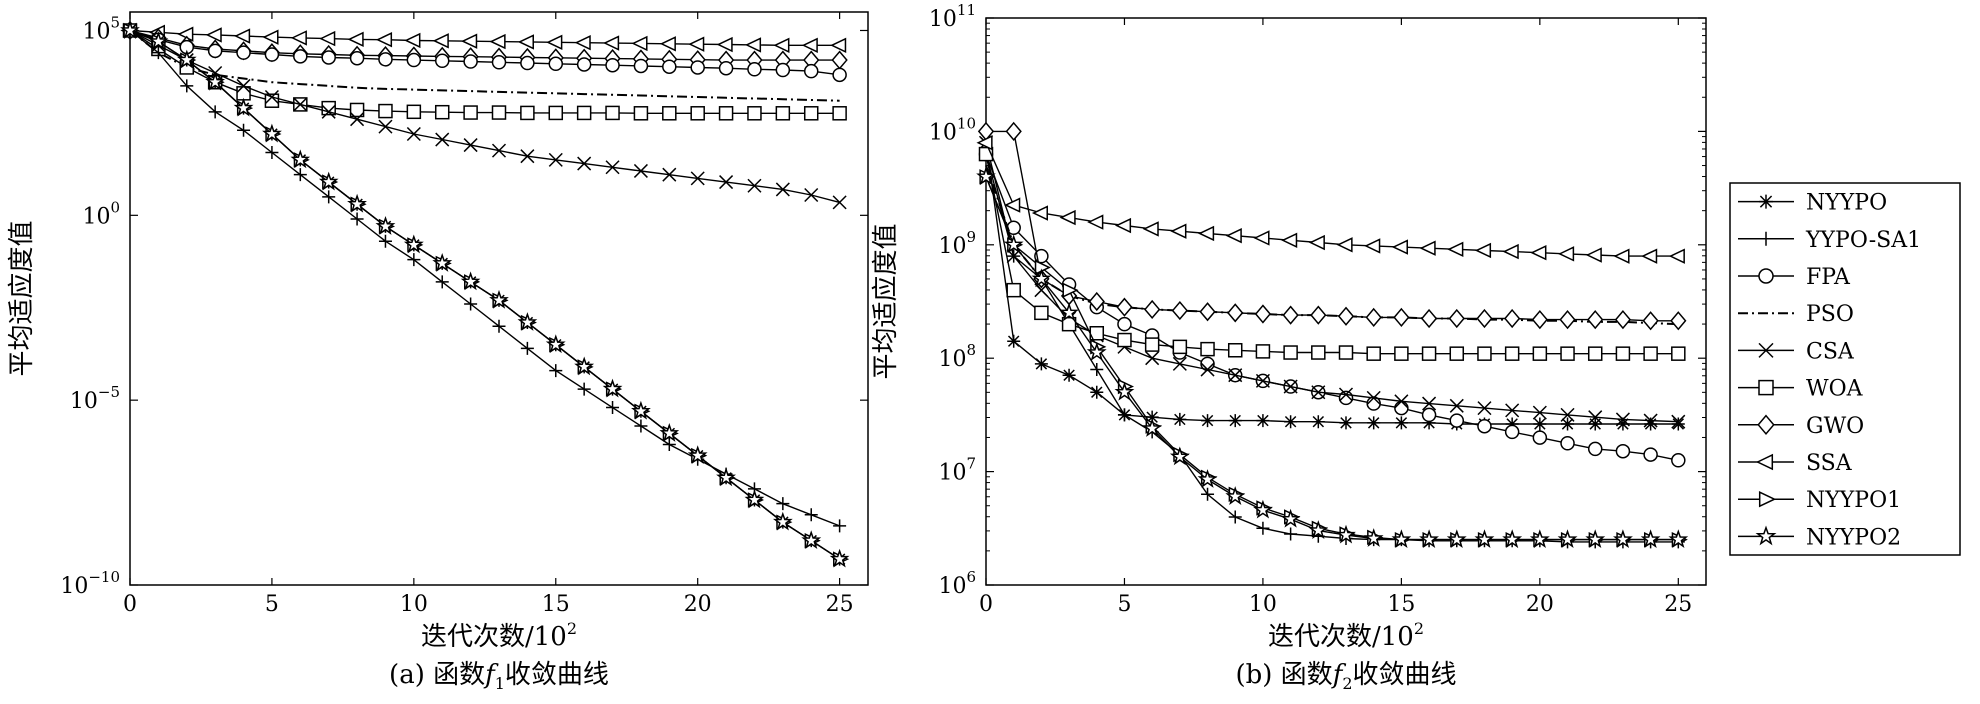 The width and height of the screenshot is (1980, 704). Describe the element at coordinates (971, 464) in the screenshot. I see `y-tick-exp: 7` at that location.